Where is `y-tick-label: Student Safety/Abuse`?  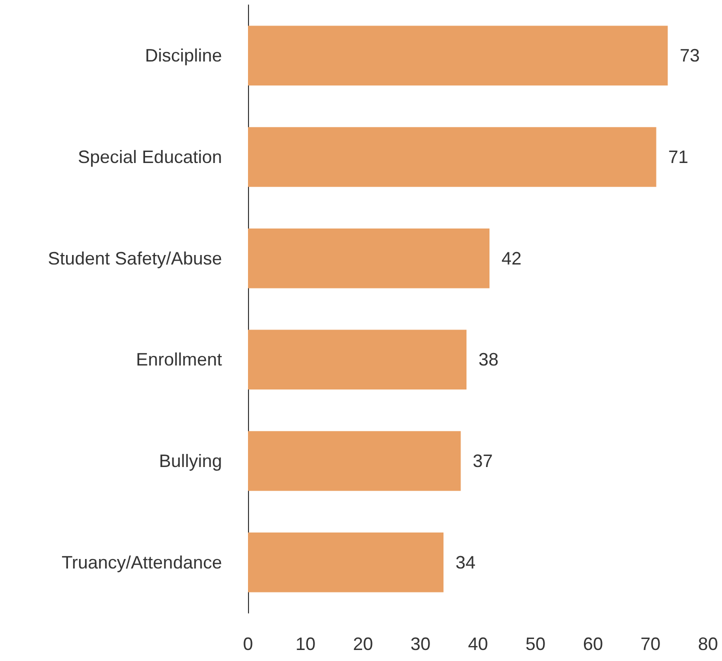 y-tick-label: Student Safety/Abuse is located at coordinates (135, 258).